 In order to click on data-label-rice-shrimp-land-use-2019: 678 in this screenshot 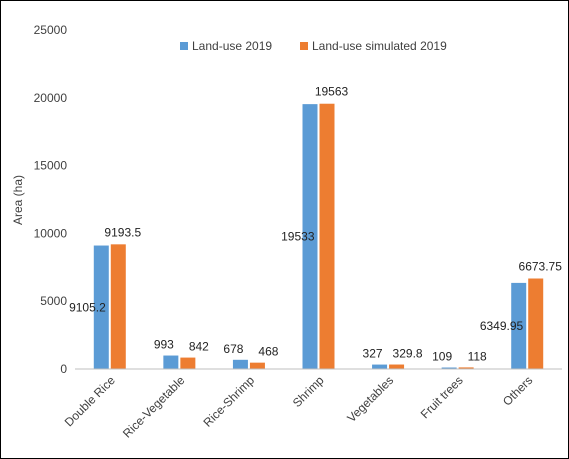, I will do `click(233, 349)`.